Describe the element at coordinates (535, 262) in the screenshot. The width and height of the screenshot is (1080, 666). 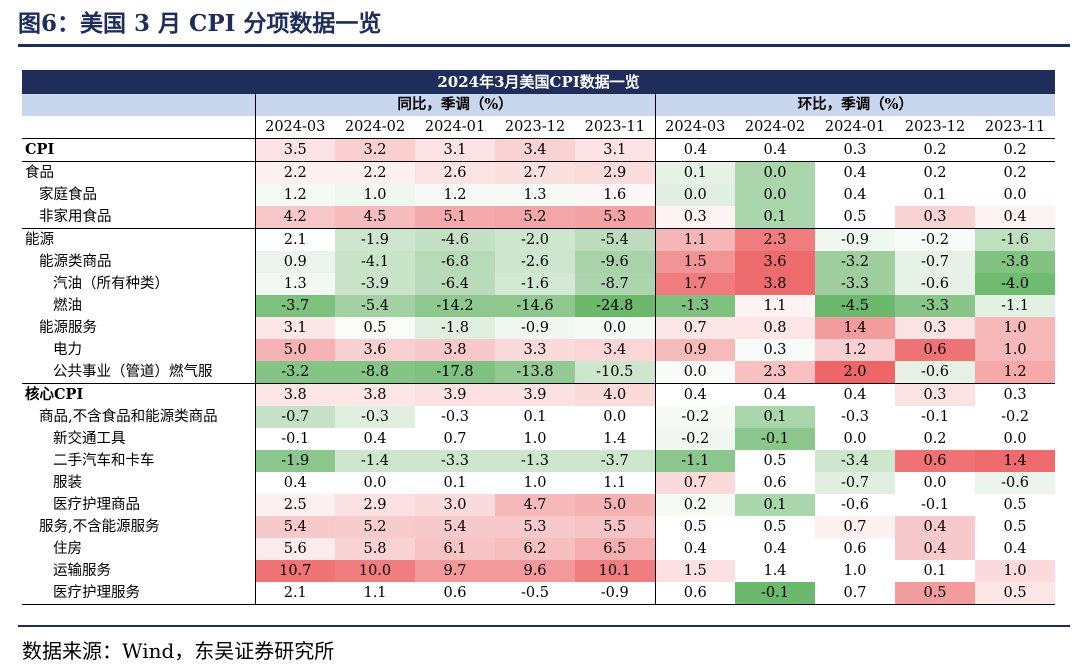
I see `yoy-cell: -2.6` at that location.